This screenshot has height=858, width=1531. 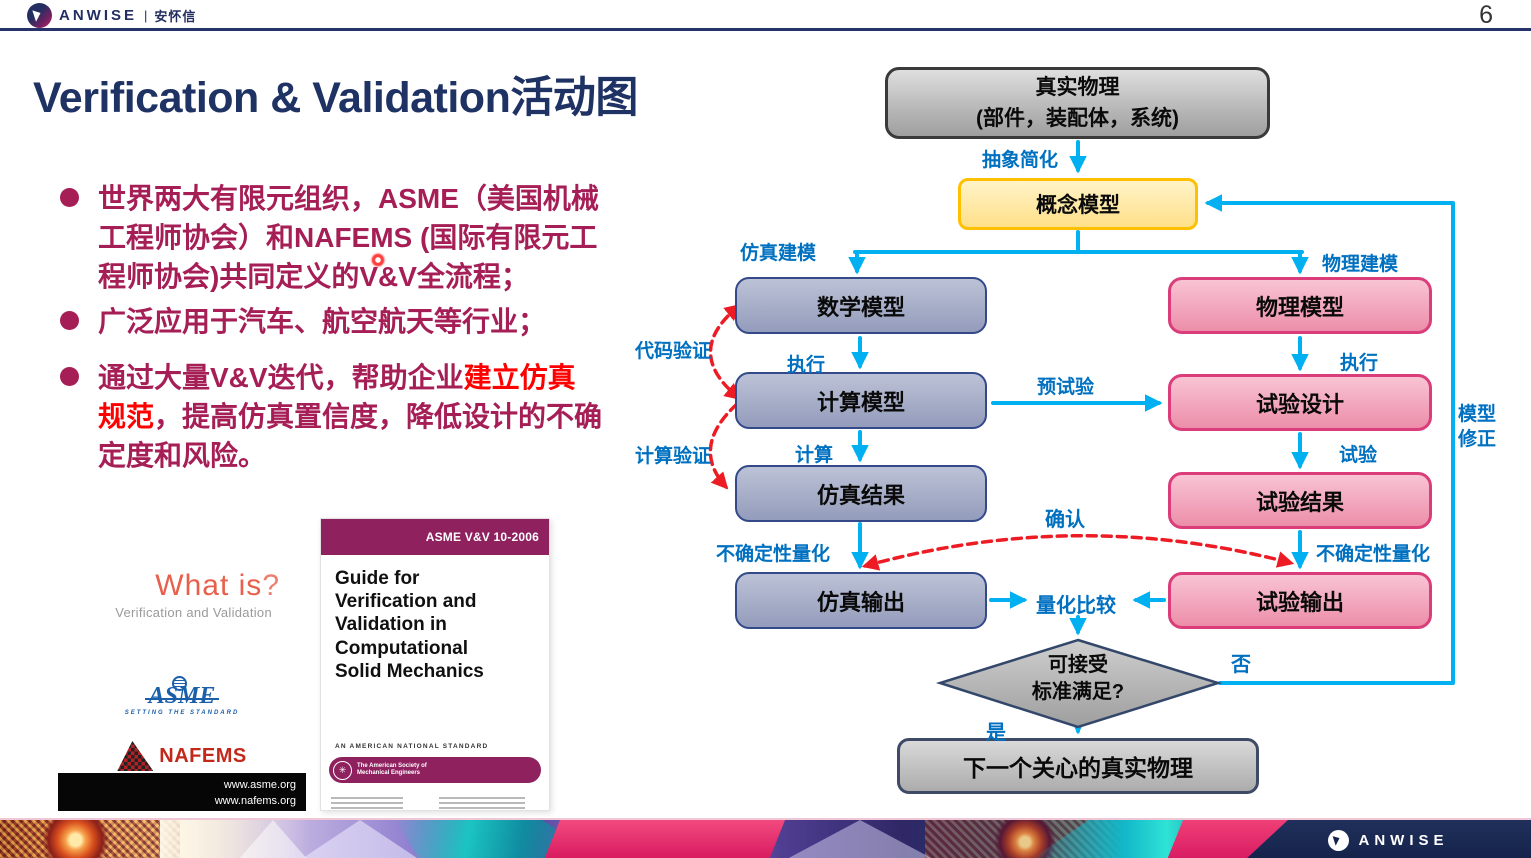 What do you see at coordinates (996, 733) in the screenshot?
I see `label-yes: 是` at bounding box center [996, 733].